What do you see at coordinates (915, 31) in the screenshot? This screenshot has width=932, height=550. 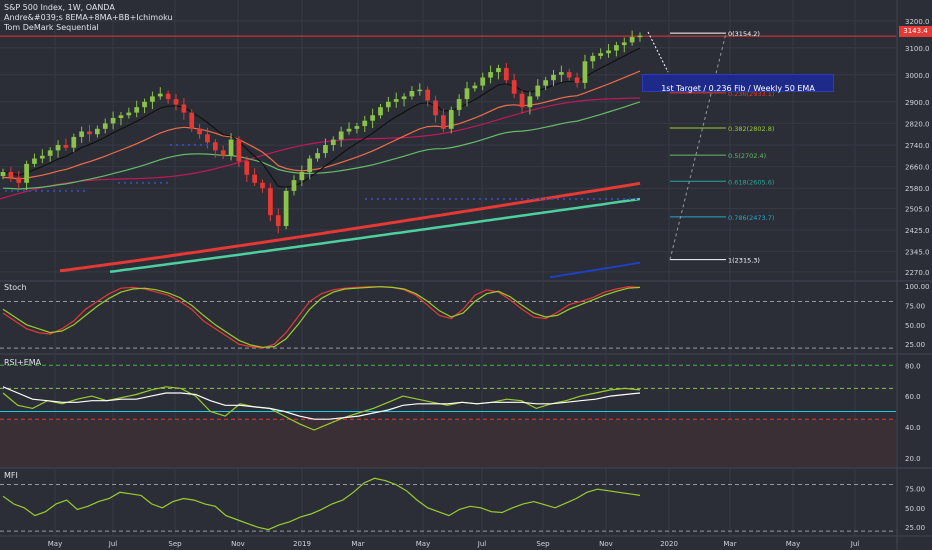 I see `last-price-tag: 3143.4` at bounding box center [915, 31].